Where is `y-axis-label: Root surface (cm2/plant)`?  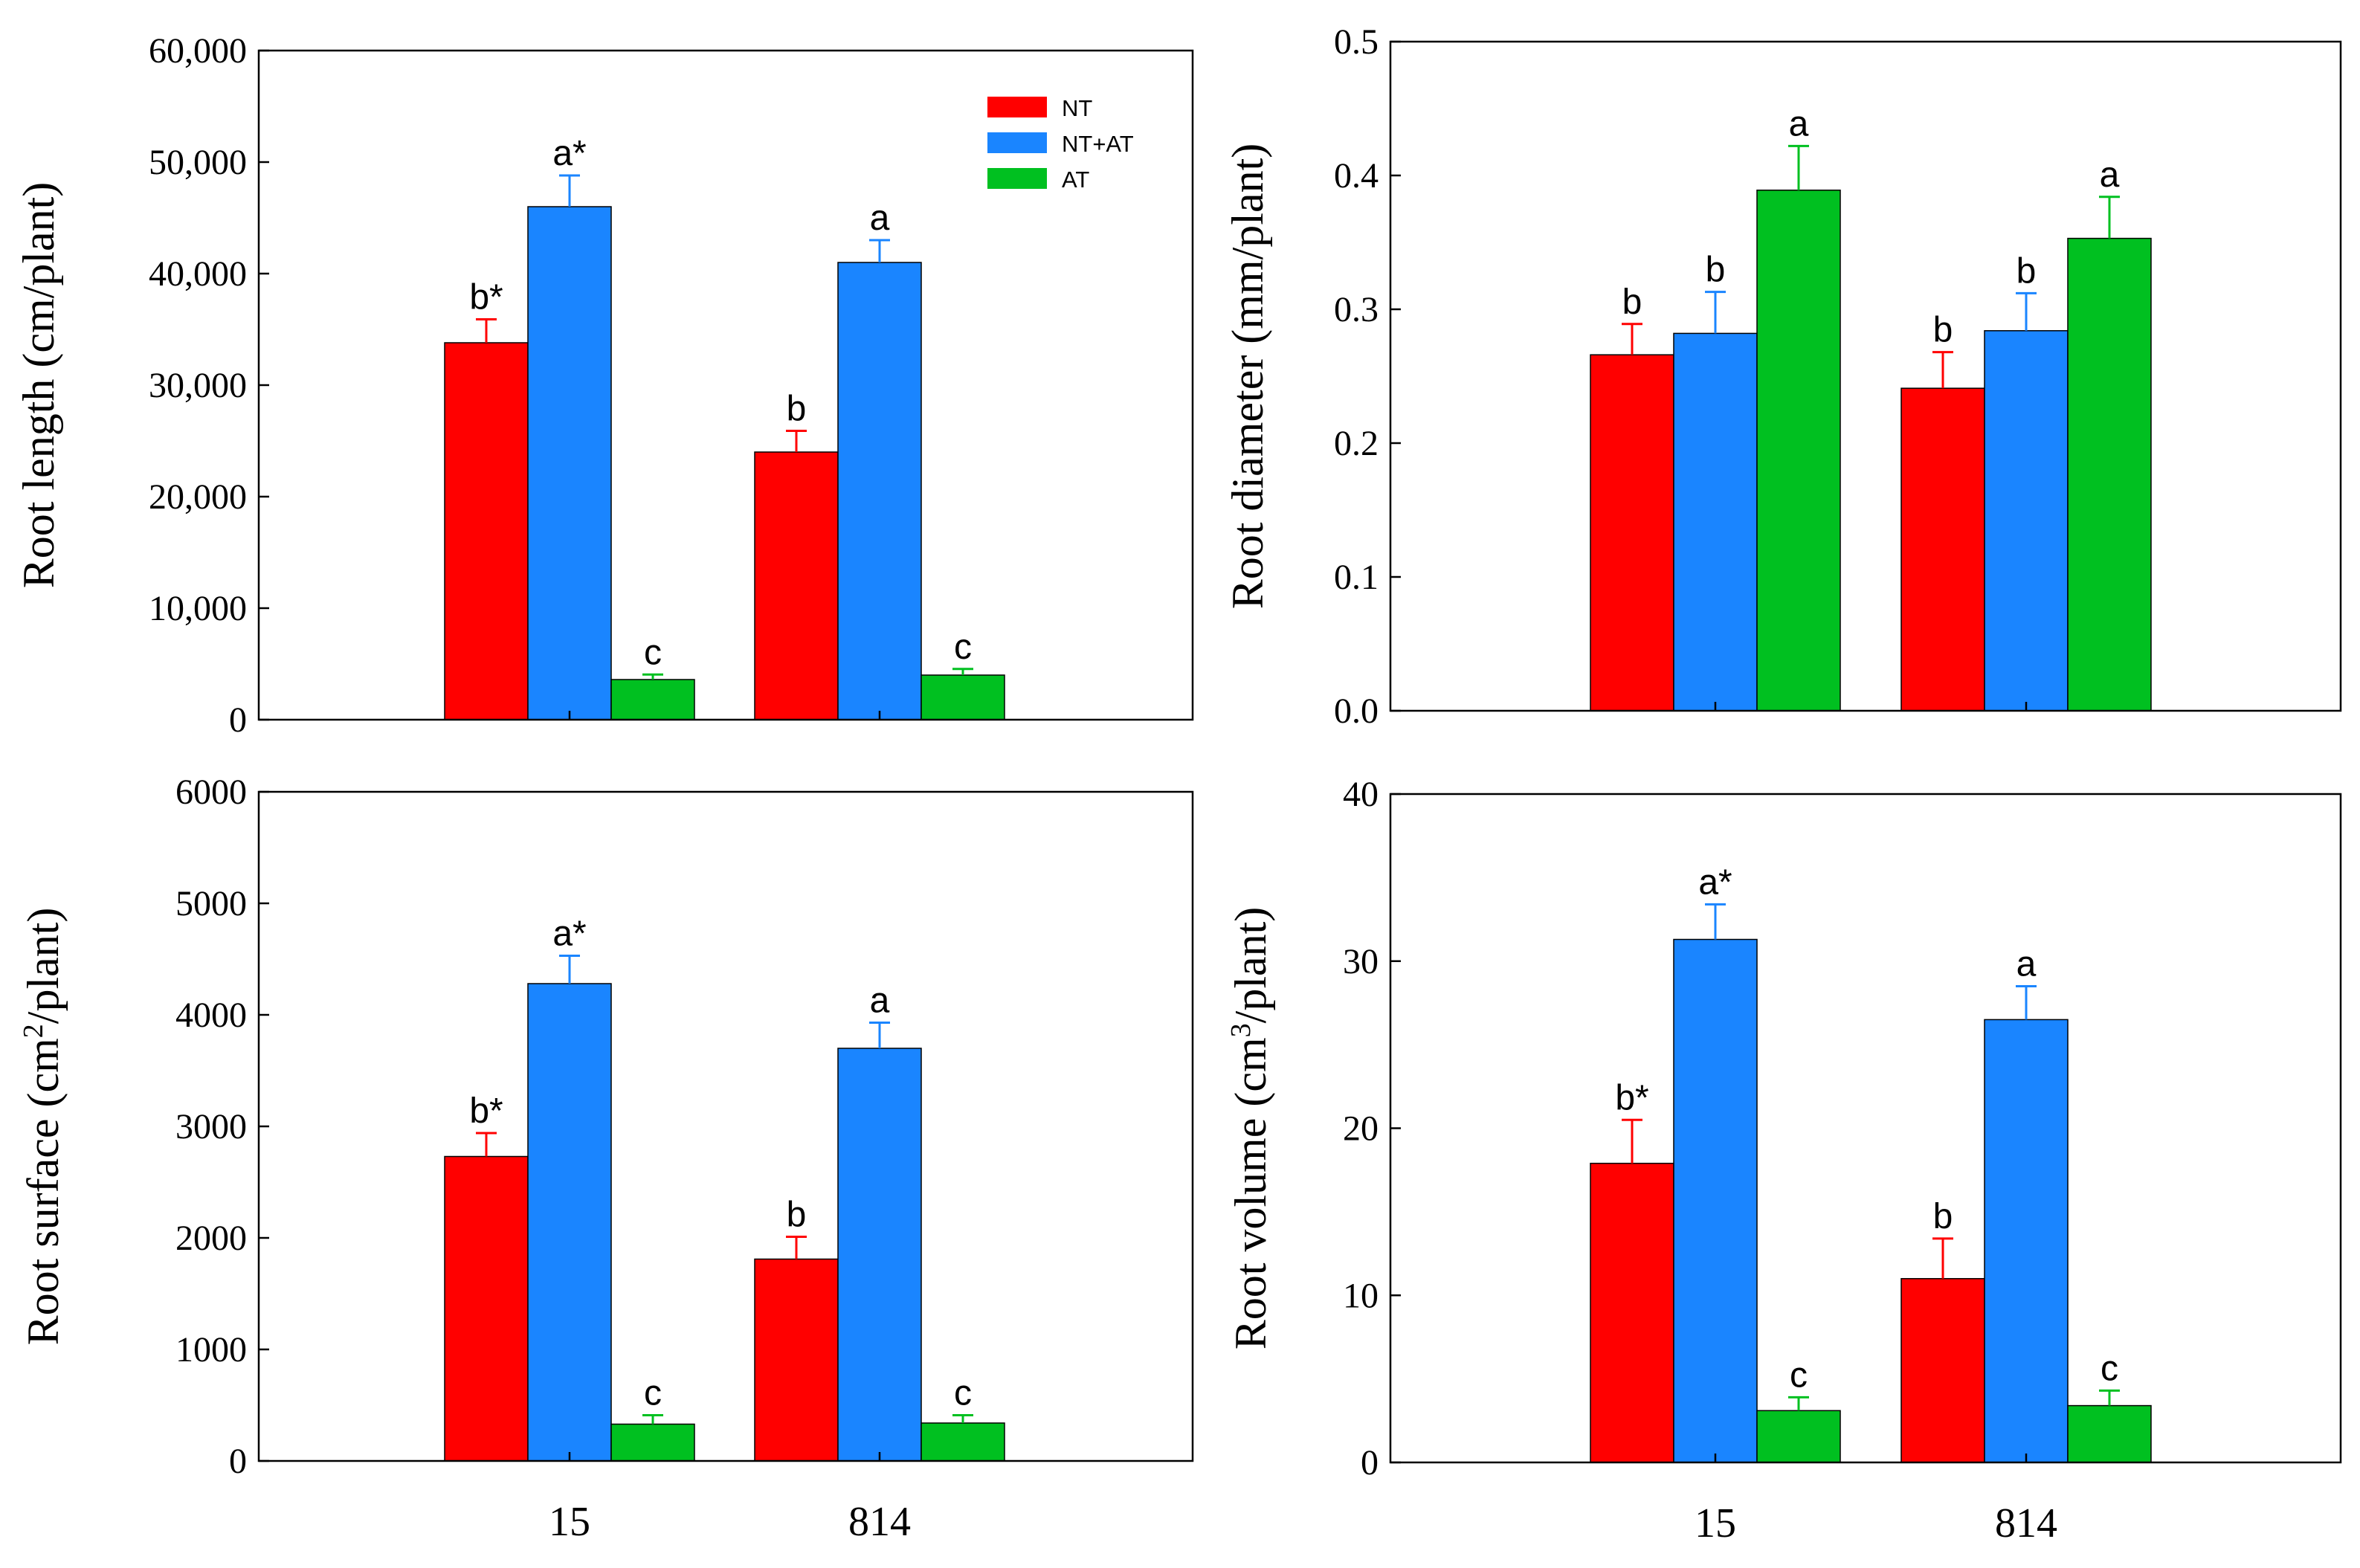
y-axis-label: Root surface (cm2/plant) is located at coordinates (43, 1127).